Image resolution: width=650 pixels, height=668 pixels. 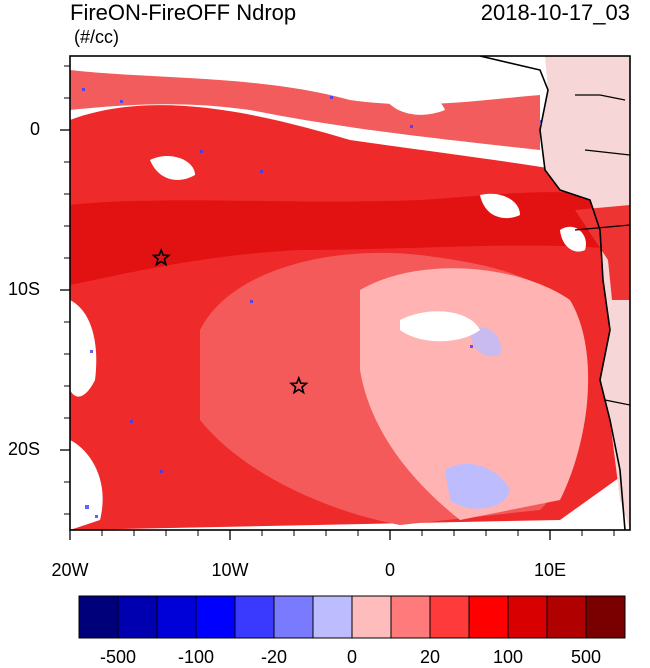 I want to click on colorbar-label: -100, so click(x=196, y=657).